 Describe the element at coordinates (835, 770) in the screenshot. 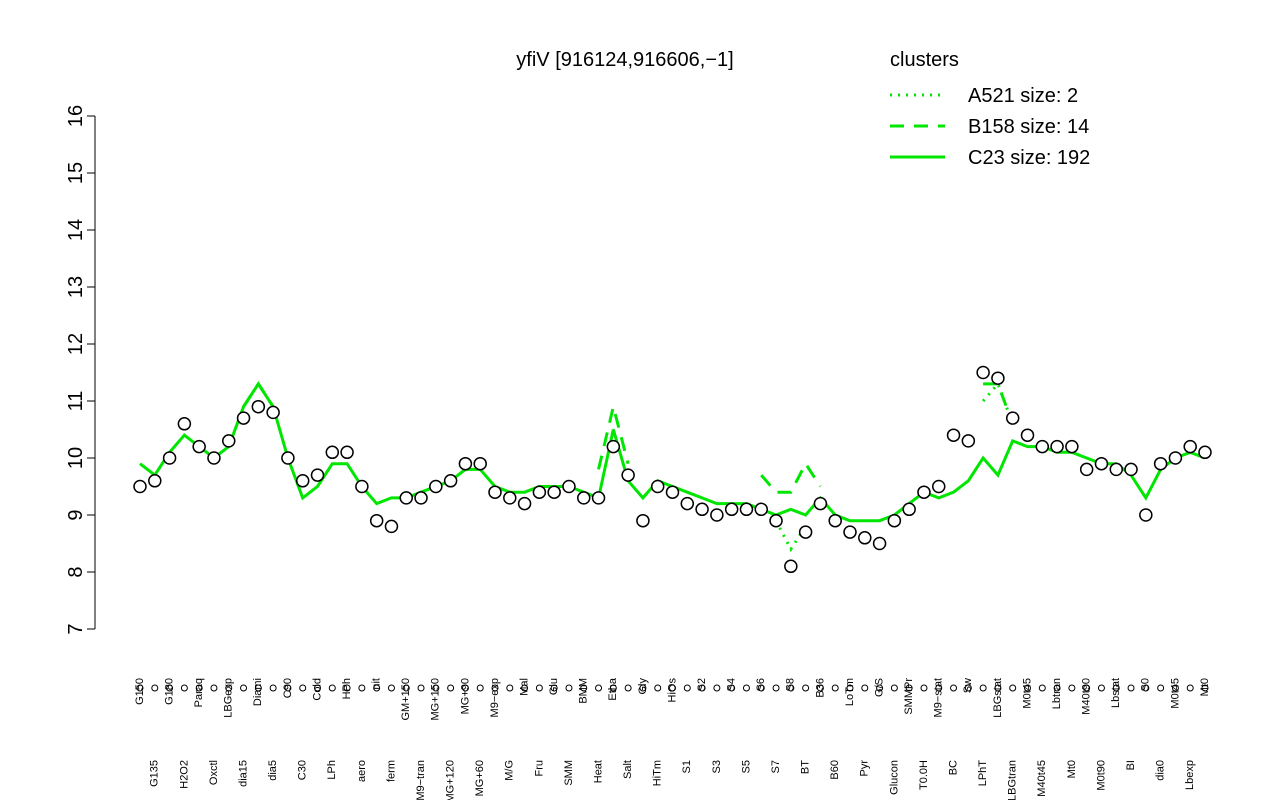

I see `x-tick-label: B60` at that location.